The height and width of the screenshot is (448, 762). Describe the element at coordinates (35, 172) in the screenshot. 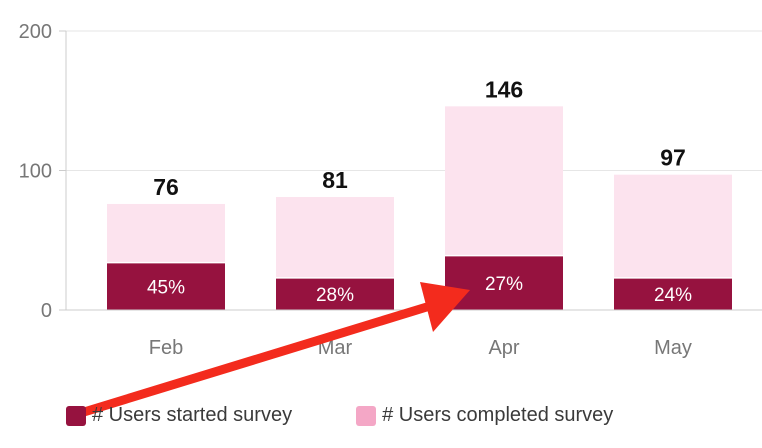

I see `y-tick-label-100: 100` at that location.